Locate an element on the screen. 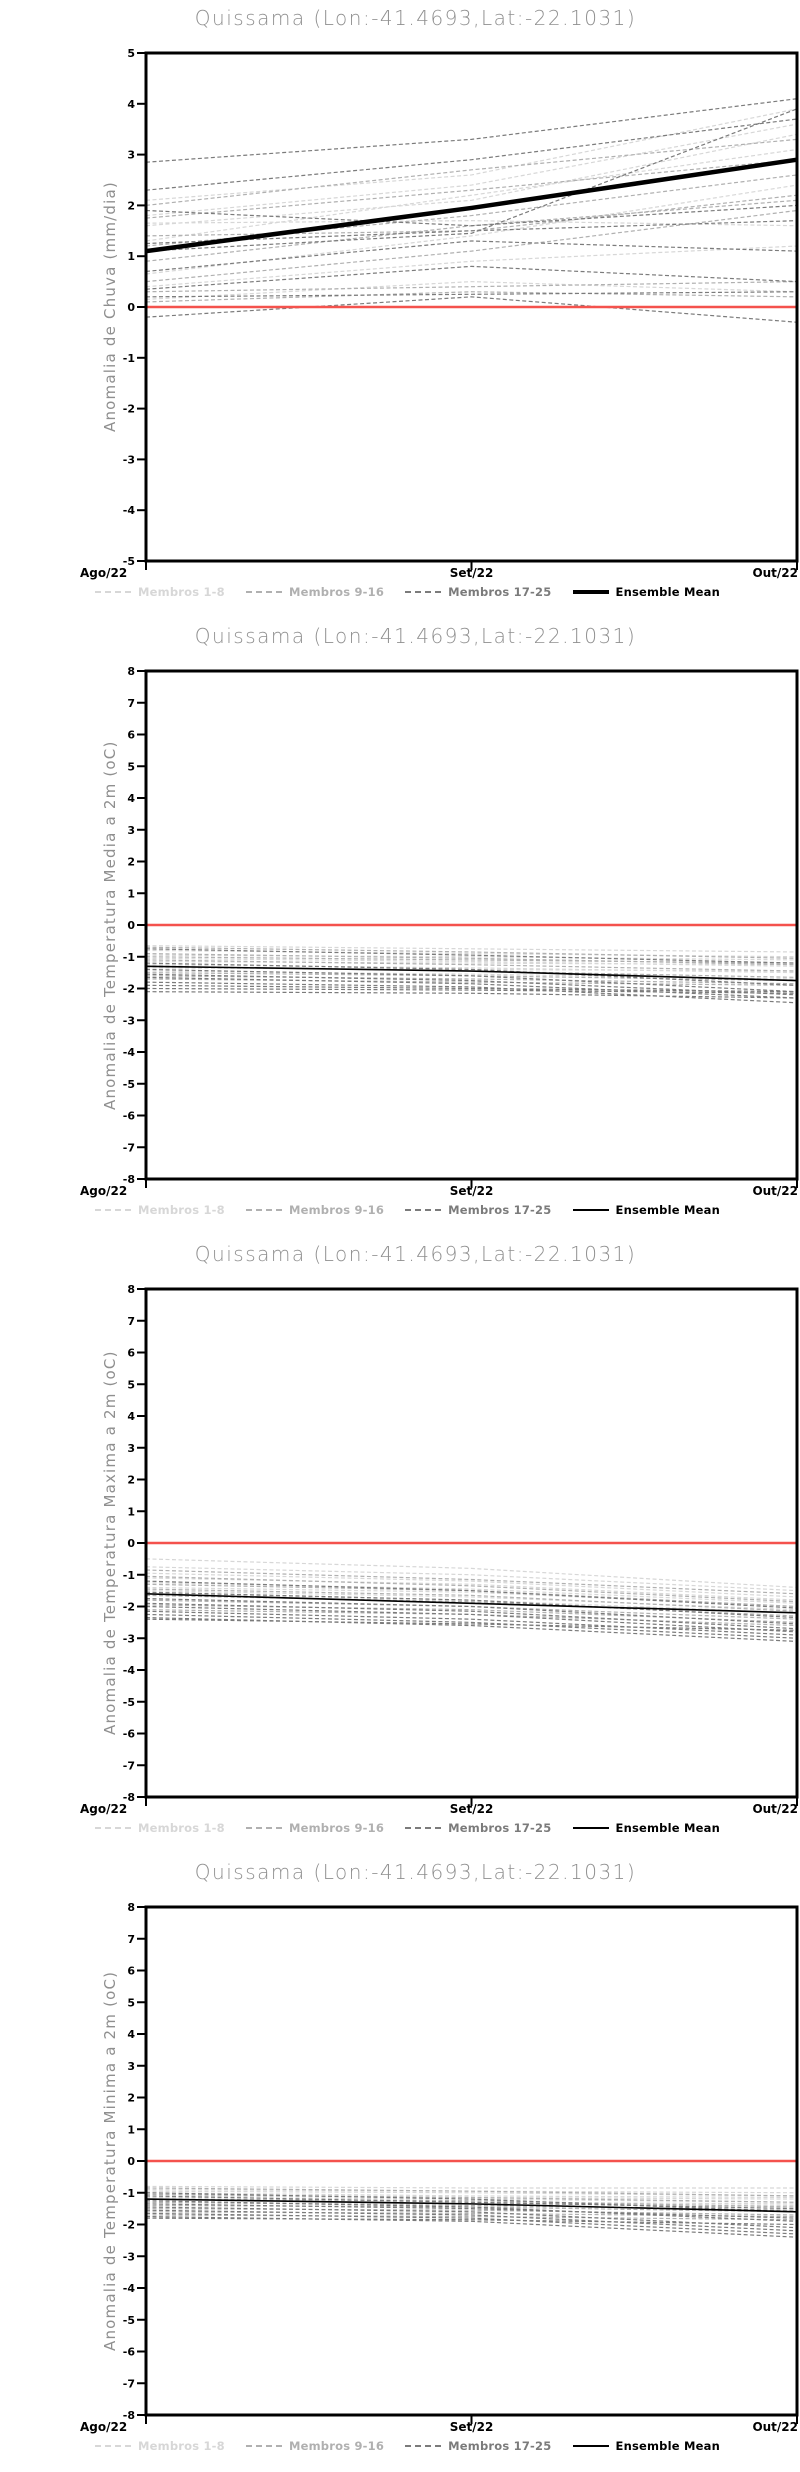 The width and height of the screenshot is (800, 2472). svg-text: -7 is located at coordinates (129, 2383).